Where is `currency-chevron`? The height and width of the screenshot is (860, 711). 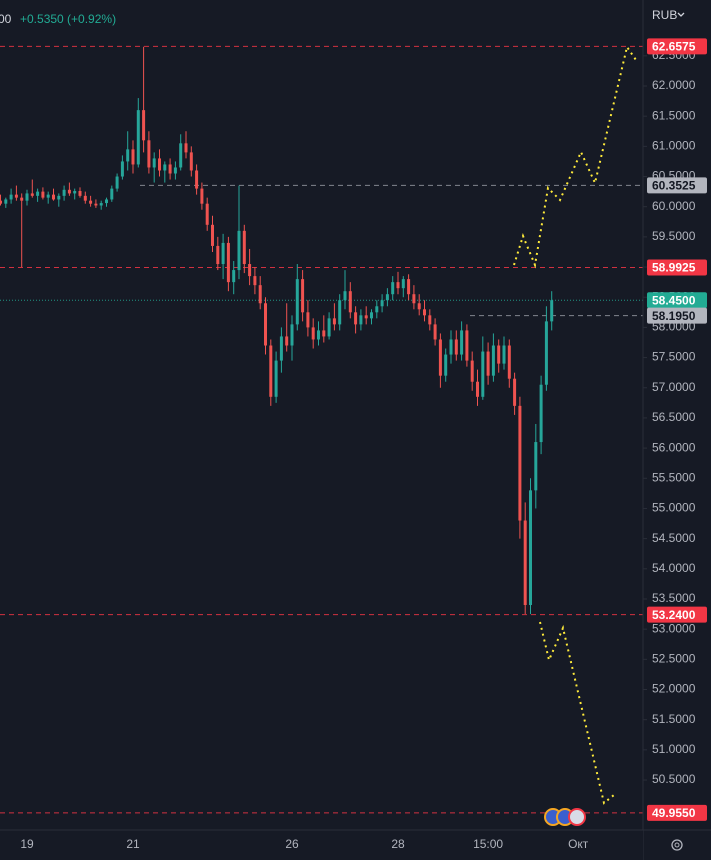
currency-chevron is located at coordinates (681, 14).